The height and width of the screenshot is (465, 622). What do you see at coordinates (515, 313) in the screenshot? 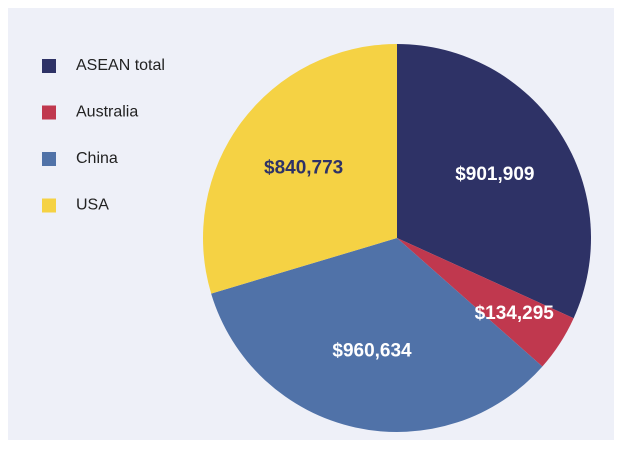
I see `value-label: $134,295` at bounding box center [515, 313].